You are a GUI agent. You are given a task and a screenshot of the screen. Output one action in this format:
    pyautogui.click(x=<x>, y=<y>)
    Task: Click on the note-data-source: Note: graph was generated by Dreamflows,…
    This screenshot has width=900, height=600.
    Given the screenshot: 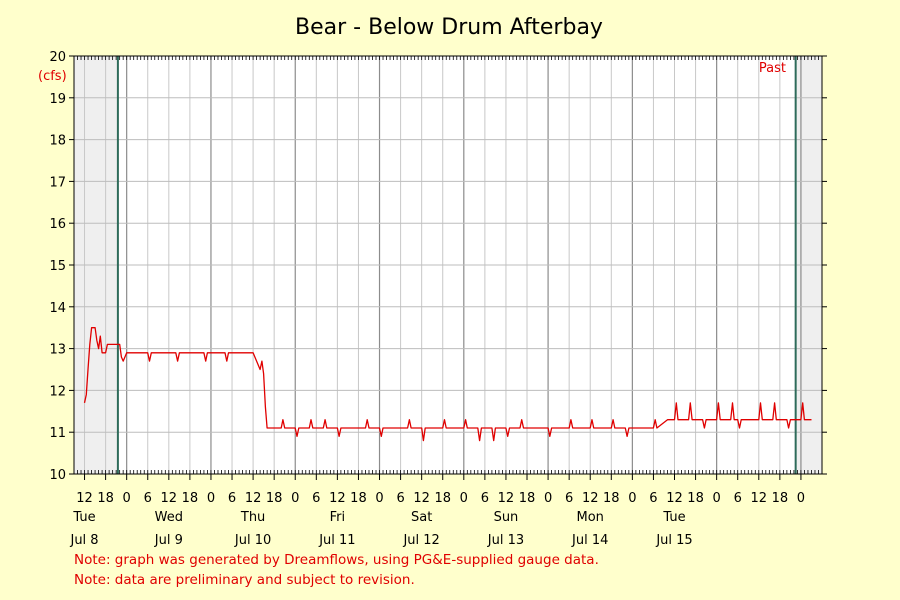 What is the action you would take?
    pyautogui.click(x=336, y=560)
    